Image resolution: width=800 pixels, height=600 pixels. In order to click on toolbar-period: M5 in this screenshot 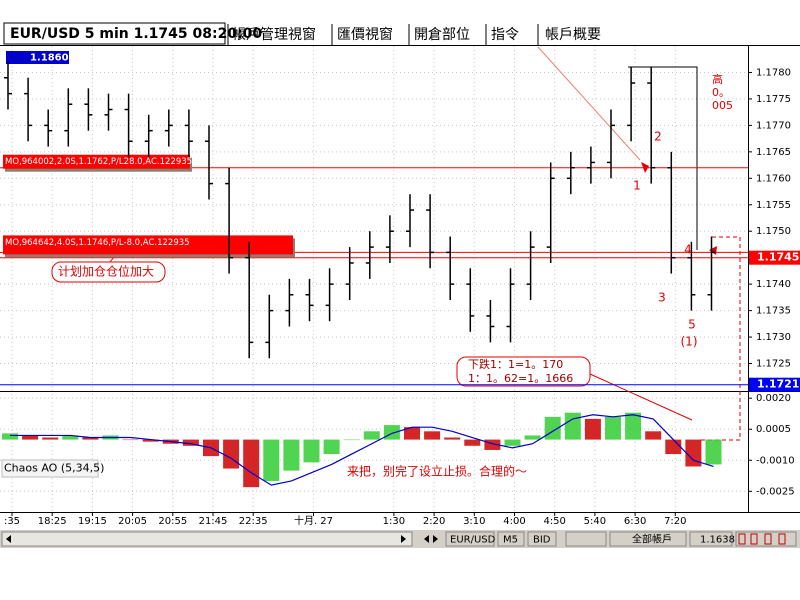, I will do `click(510, 540)`.